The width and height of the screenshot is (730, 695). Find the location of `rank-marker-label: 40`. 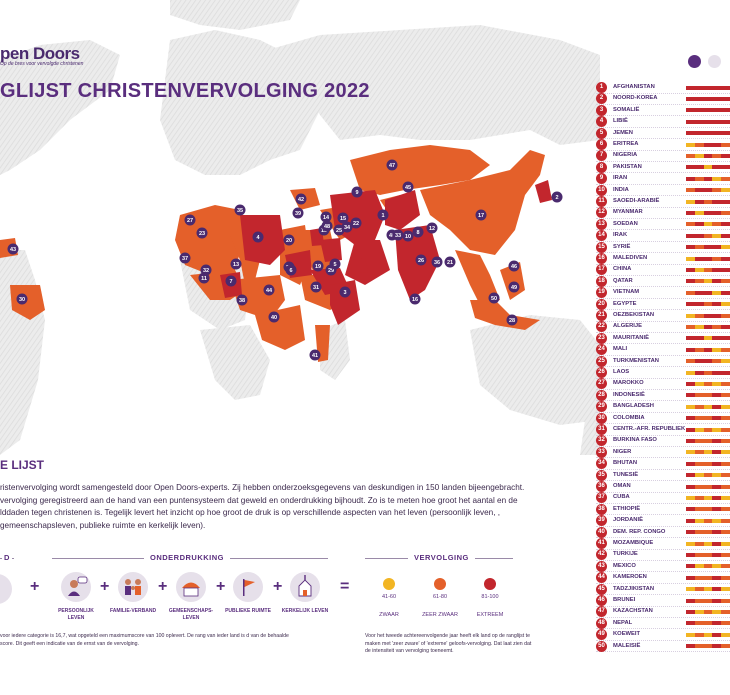

rank-marker-label: 40 is located at coordinates (274, 318).